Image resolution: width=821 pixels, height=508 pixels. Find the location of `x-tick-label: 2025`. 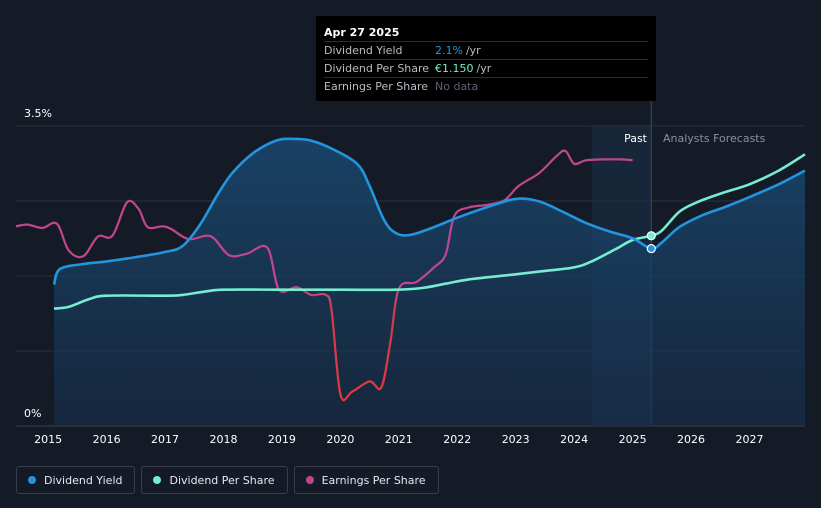

x-tick-label: 2025 is located at coordinates (633, 439).